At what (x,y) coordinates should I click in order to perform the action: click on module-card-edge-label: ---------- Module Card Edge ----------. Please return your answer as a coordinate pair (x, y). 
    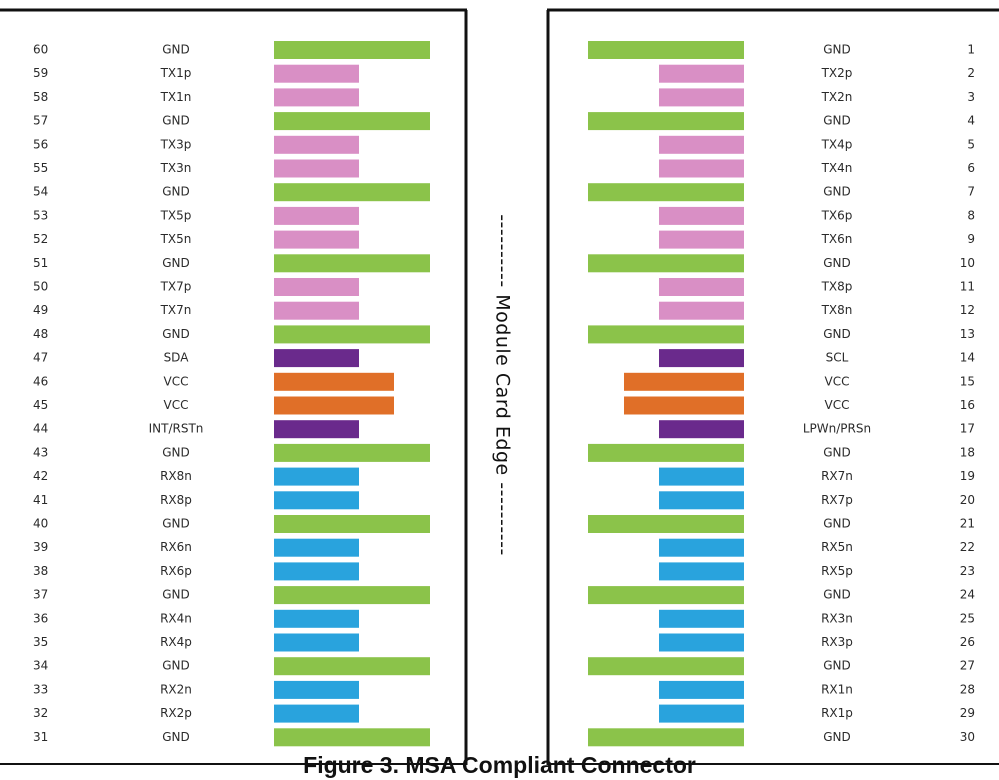
    Looking at the image, I should click on (503, 385).